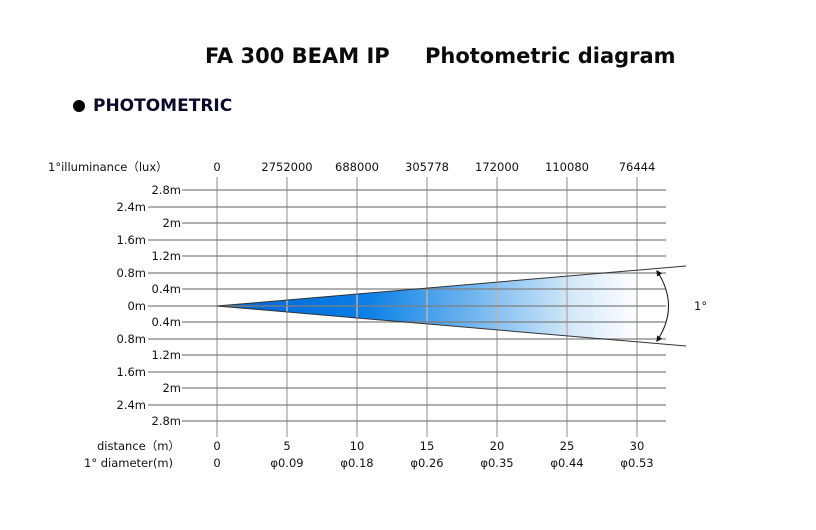 Image resolution: width=816 pixels, height=530 pixels. I want to click on illuminance-value: 76444, so click(637, 167).